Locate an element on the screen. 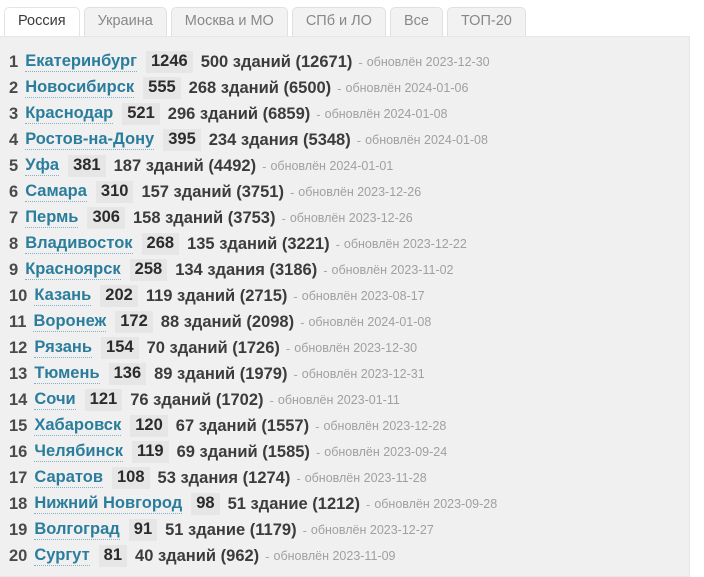 Image resolution: width=704 pixels, height=577 pixels. rank-number: 13 is located at coordinates (18, 373).